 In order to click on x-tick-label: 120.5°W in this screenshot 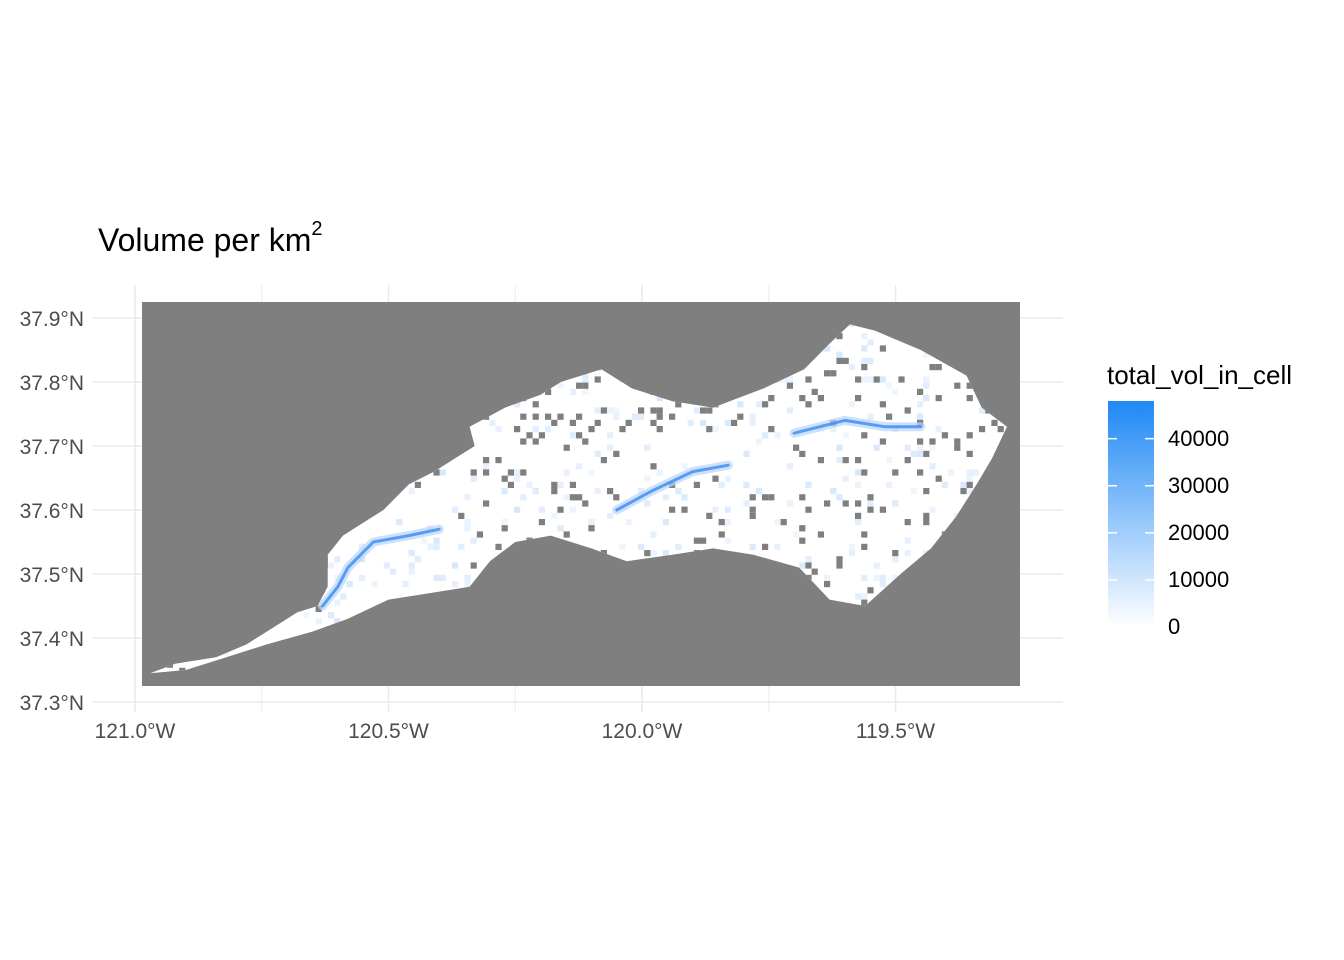, I will do `click(388, 731)`.